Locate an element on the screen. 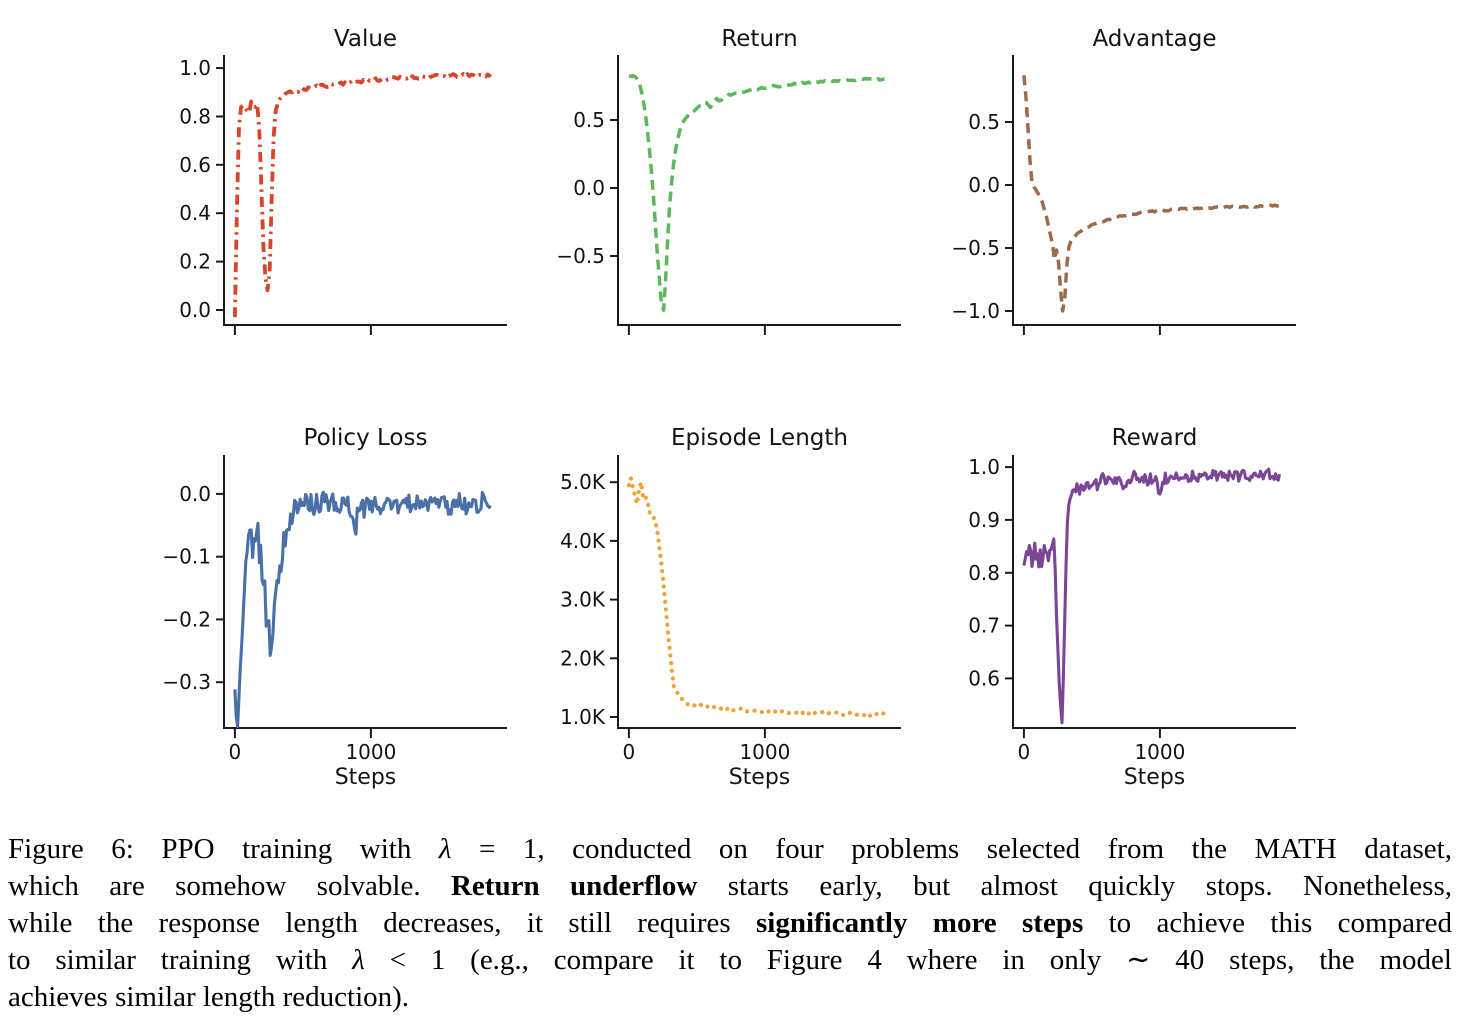 The image size is (1460, 1028). caption-segment: to similar training with is located at coordinates (180, 960).